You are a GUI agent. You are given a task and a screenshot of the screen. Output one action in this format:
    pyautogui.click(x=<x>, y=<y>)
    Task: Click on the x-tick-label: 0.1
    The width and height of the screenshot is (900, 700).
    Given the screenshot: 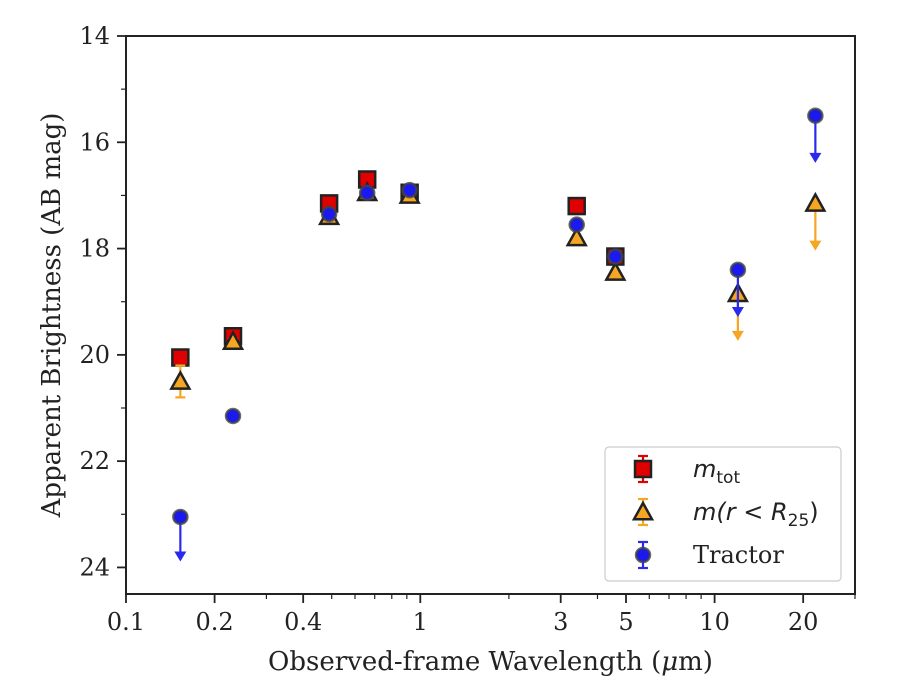 What is the action you would take?
    pyautogui.click(x=126, y=622)
    